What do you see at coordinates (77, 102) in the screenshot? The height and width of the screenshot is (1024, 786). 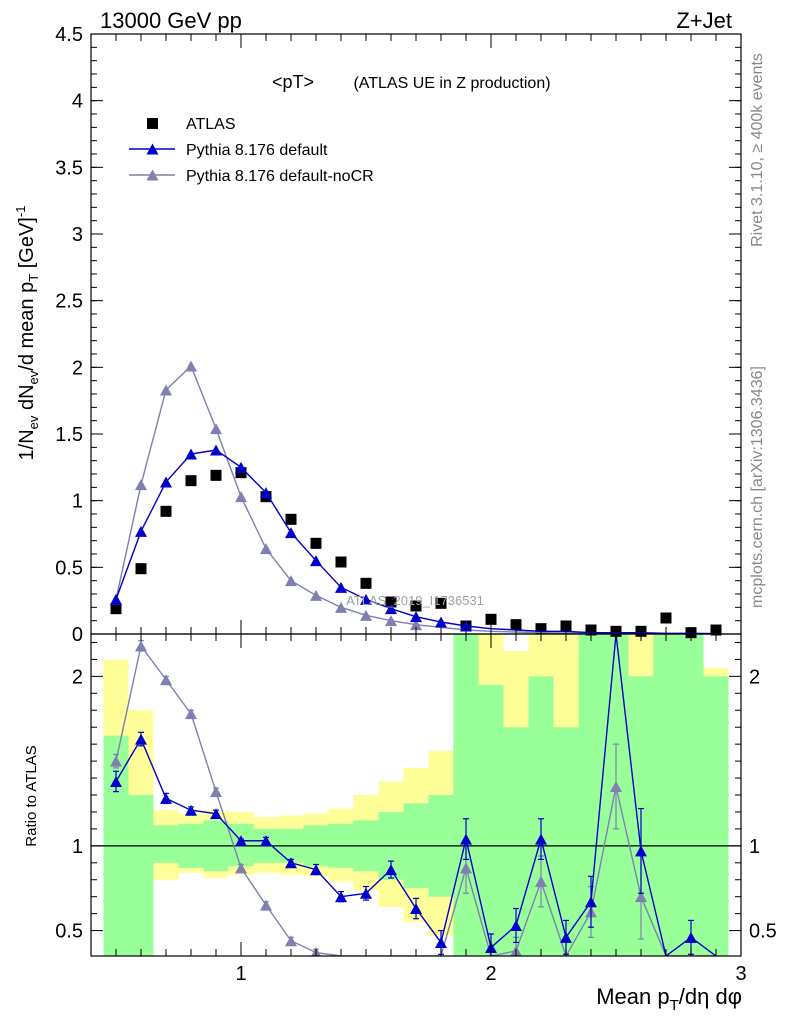 I see `main-ytick-label: 4` at bounding box center [77, 102].